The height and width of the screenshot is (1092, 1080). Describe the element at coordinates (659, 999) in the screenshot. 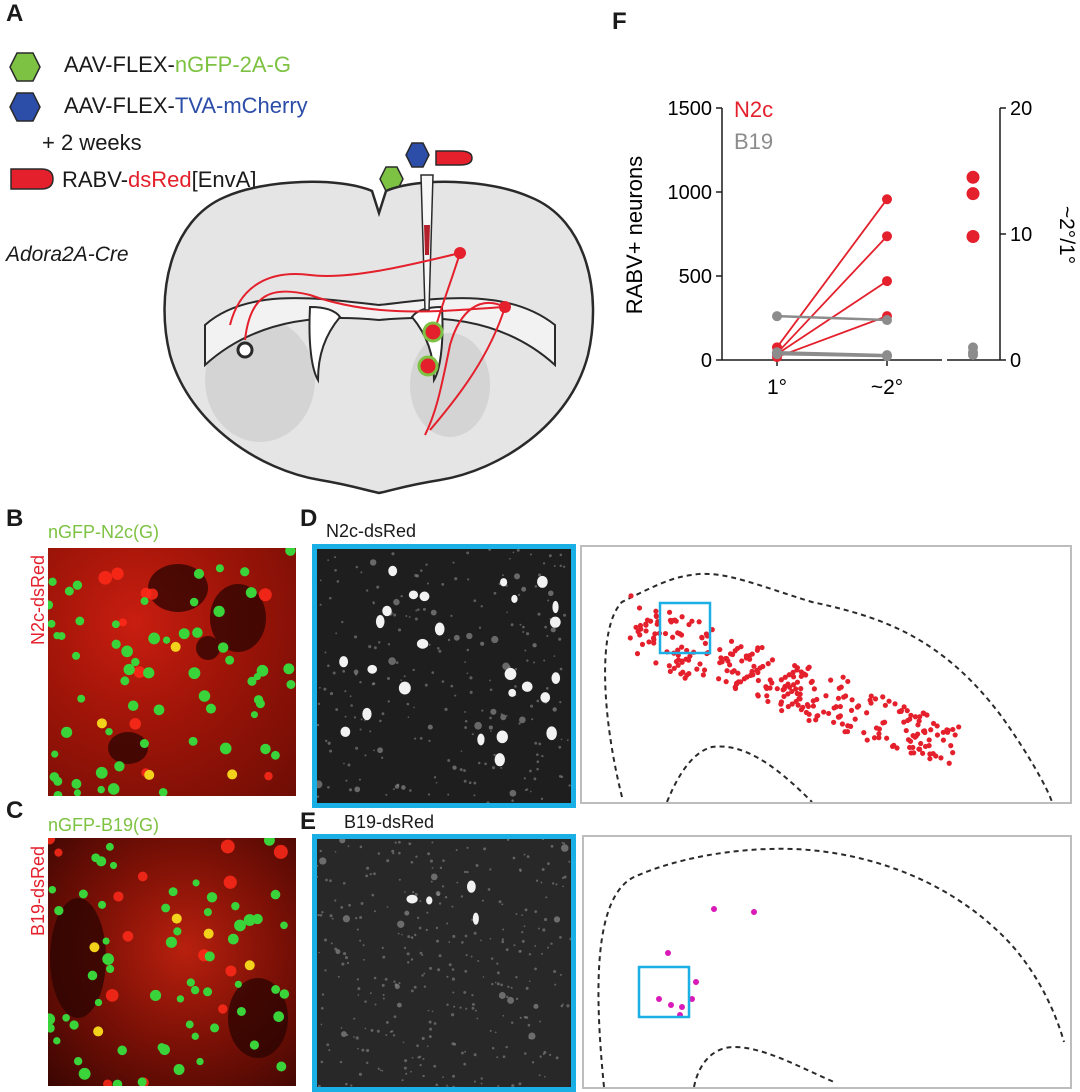

I see `b19-cell-mark` at that location.